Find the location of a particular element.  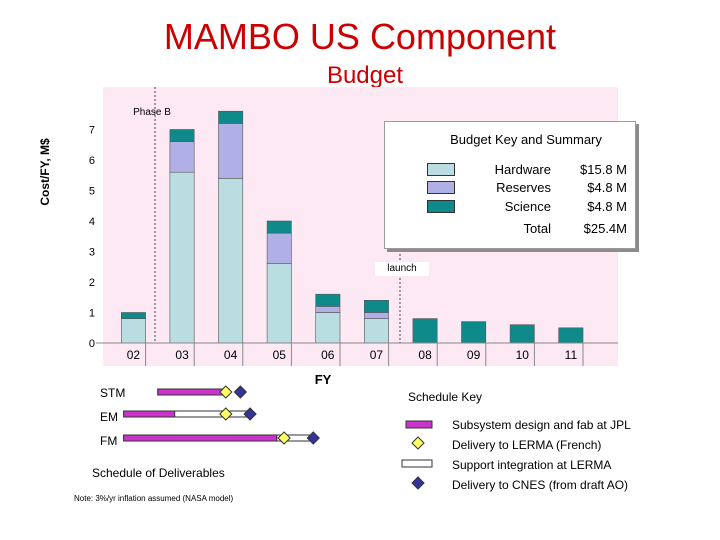

x-tick-label: 03 is located at coordinates (182, 355).